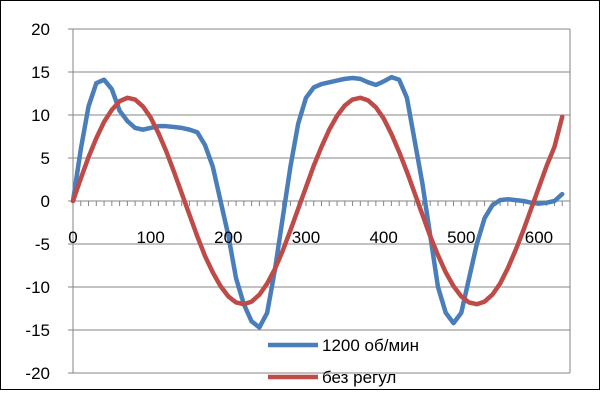 This screenshot has height=395, width=600. Describe the element at coordinates (40, 29) in the screenshot. I see `y-tick-label: 20` at that location.